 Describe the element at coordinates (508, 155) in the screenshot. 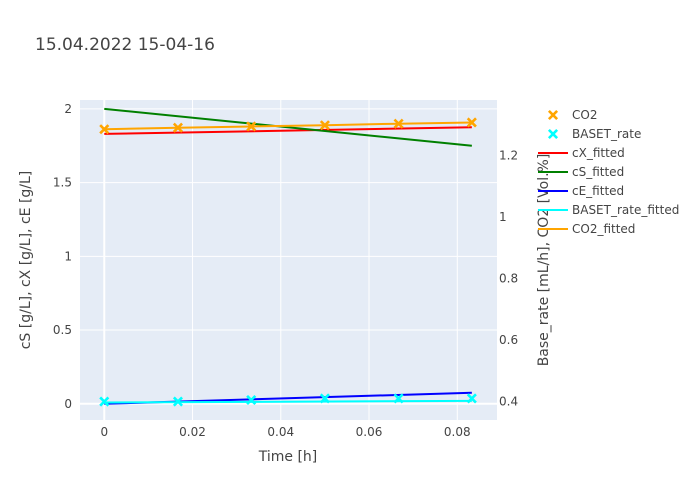

I see `y-right-tick-label: 1.2` at that location.